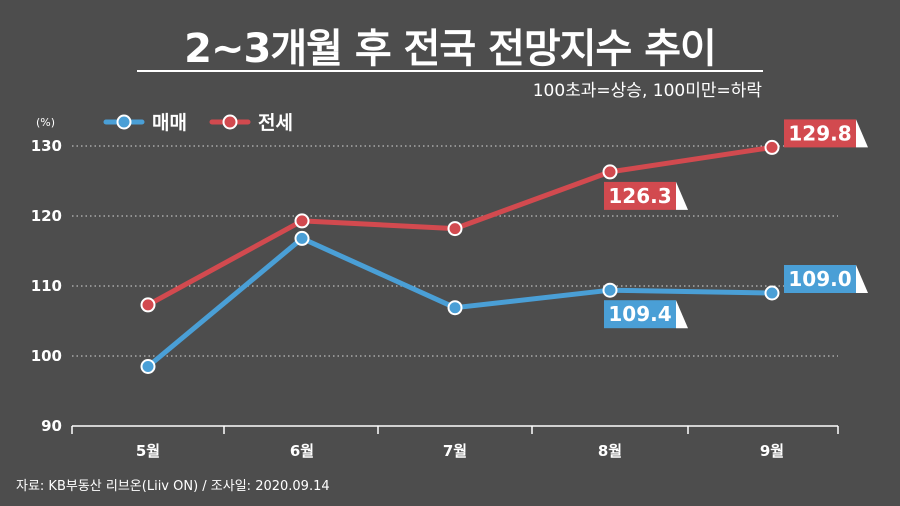 The width and height of the screenshot is (900, 506). I want to click on x-tick-label: 8월, so click(610, 451).